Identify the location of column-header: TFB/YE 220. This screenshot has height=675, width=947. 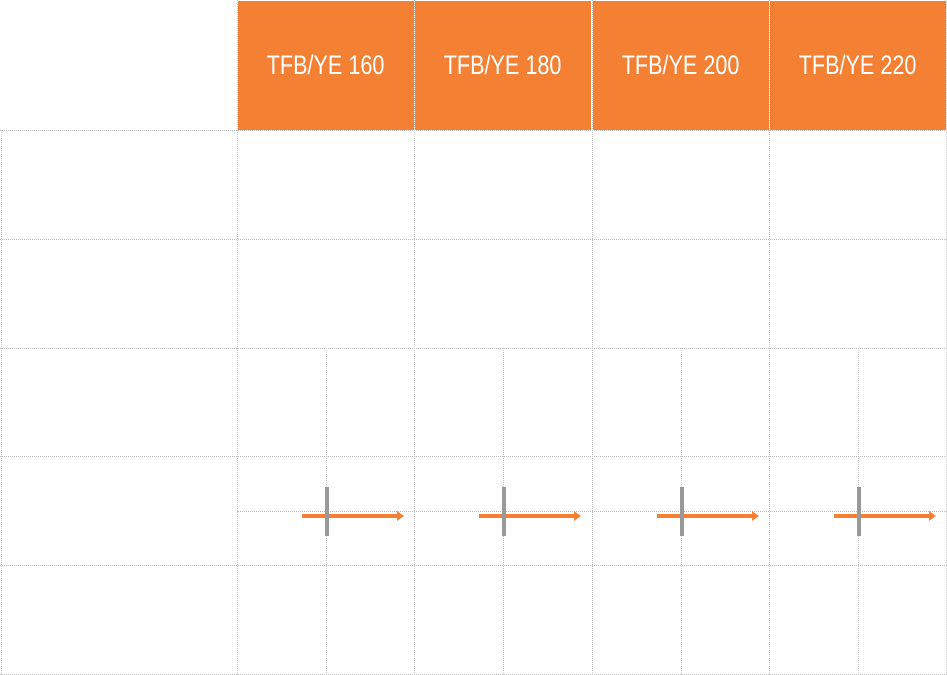
(858, 65).